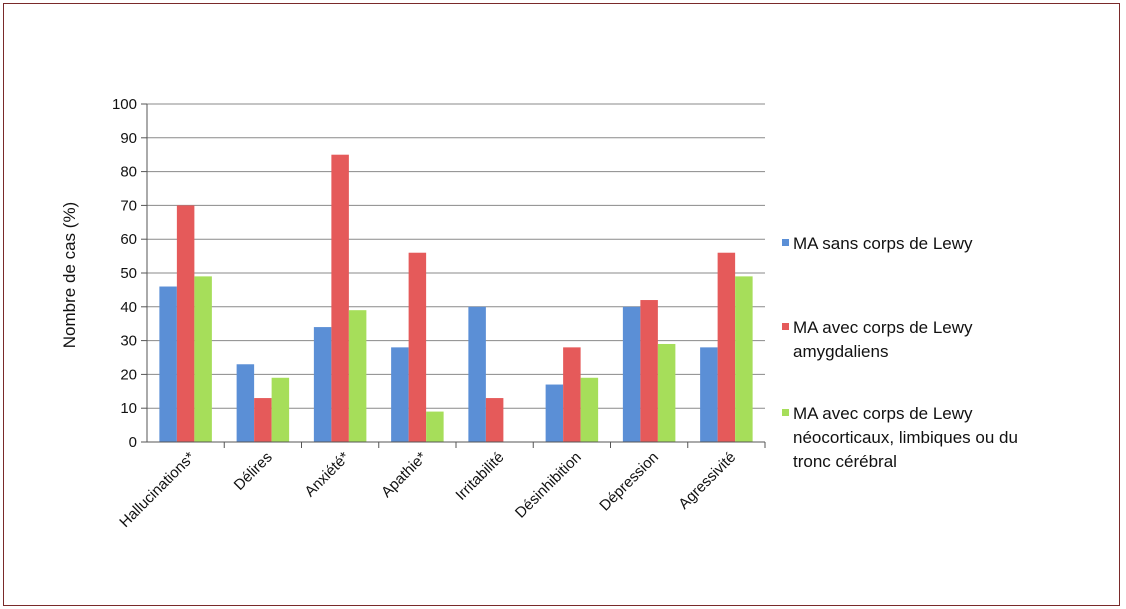  I want to click on x-tick-label: Hallucinations*, so click(157, 490).